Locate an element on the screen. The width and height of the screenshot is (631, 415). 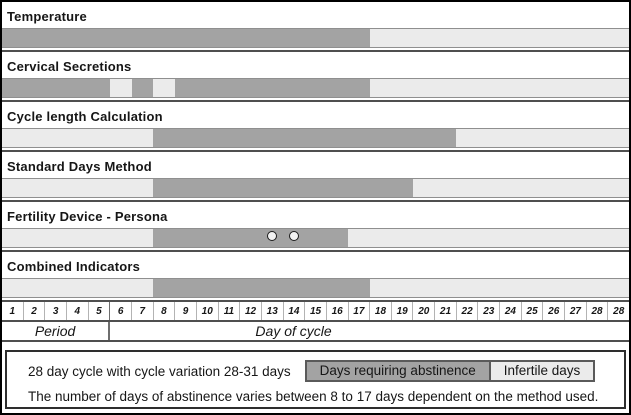
period-band: Period Day of cycle is located at coordinates (315, 332).